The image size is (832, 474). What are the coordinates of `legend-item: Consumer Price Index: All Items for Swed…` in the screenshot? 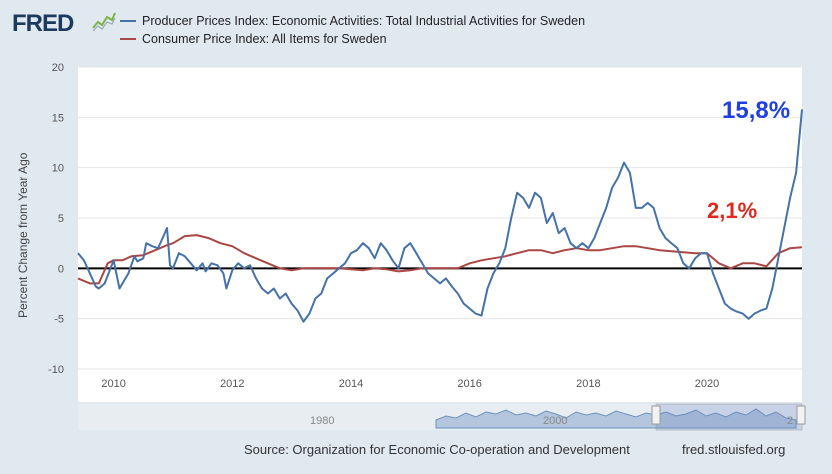 It's located at (352, 39).